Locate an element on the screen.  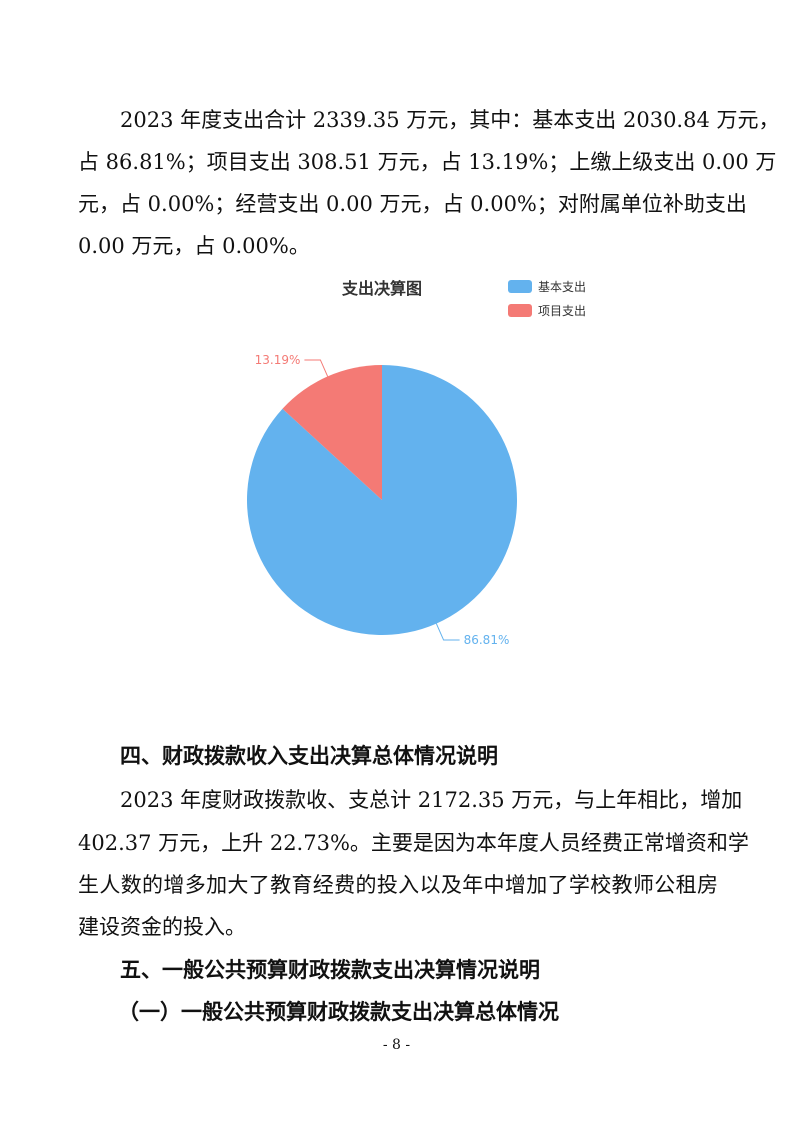
paragraph-line: 0.00 万元，占 0.00%。 is located at coordinates (194, 246).